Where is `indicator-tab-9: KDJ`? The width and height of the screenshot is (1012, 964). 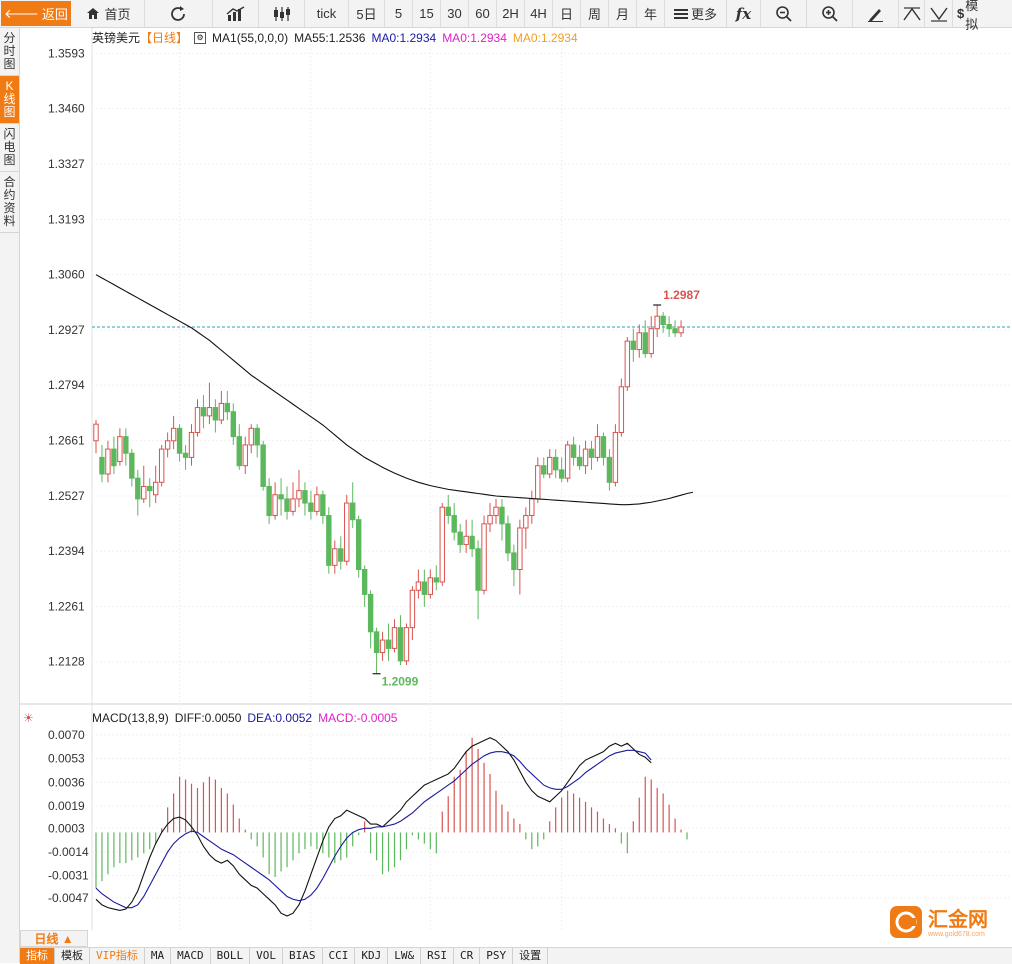 indicator-tab-9: KDJ is located at coordinates (372, 956).